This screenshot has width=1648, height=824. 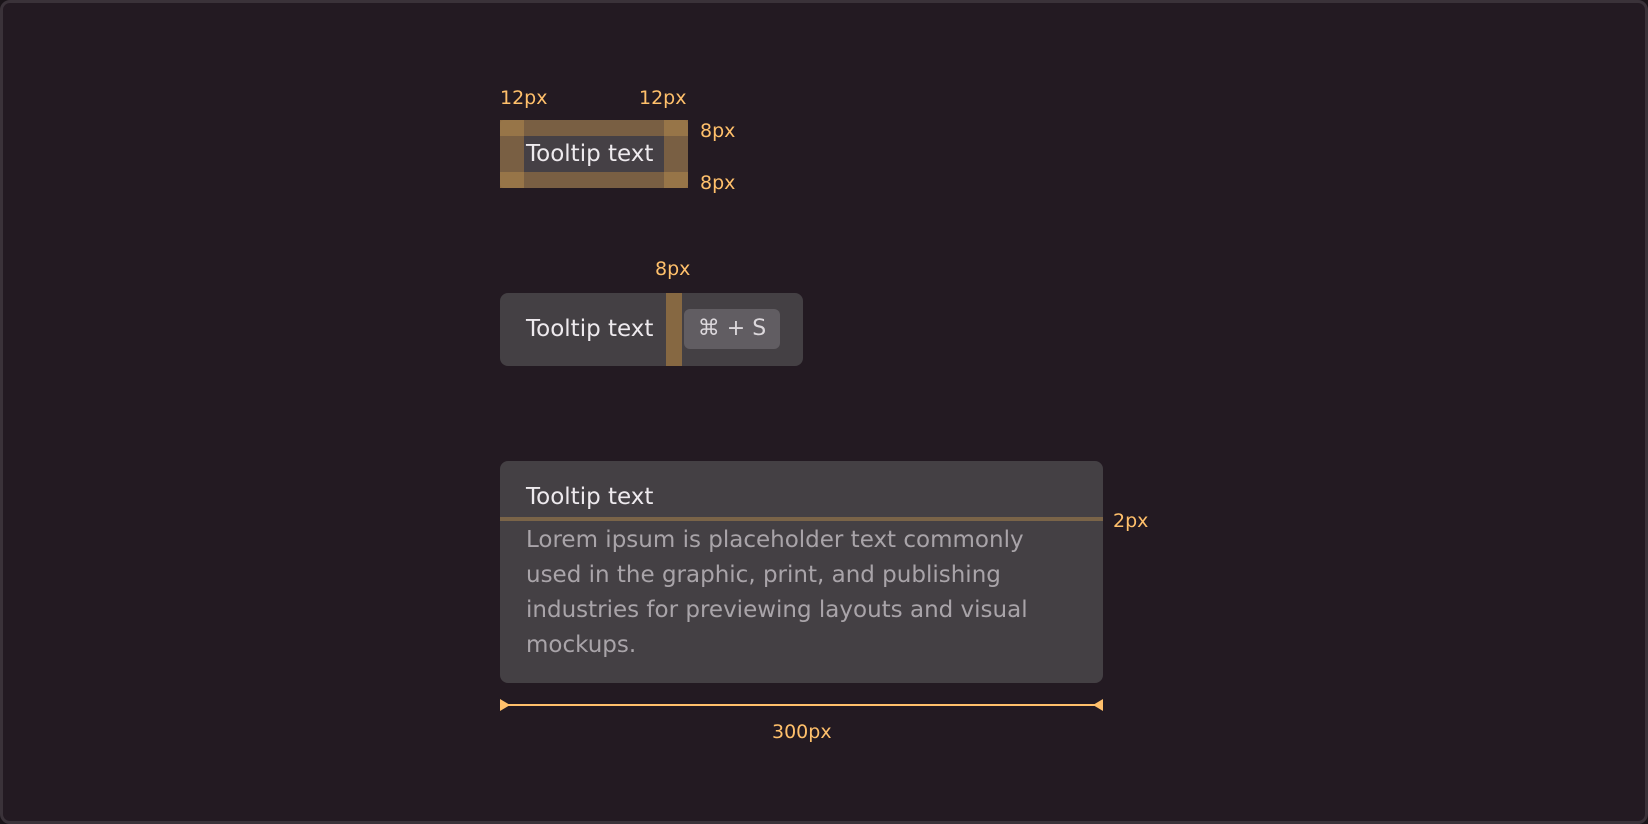 I want to click on annotation-padding-top: 8px, so click(x=718, y=131).